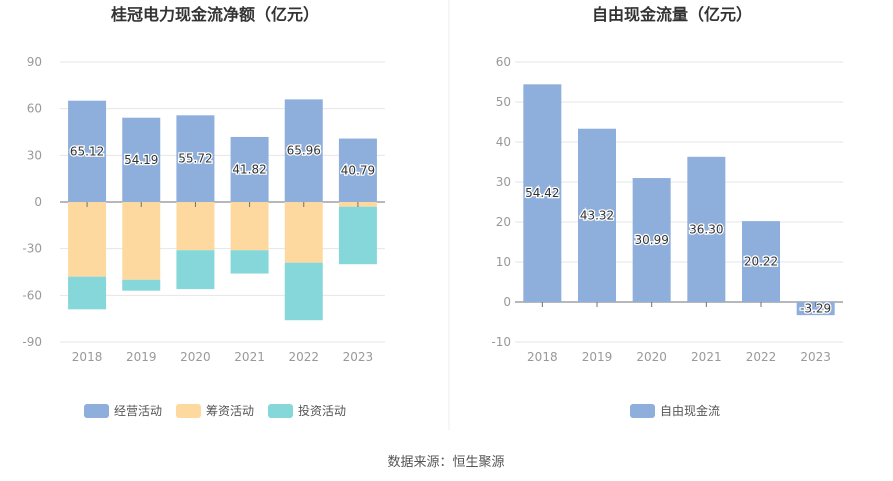 Image resolution: width=893 pixels, height=481 pixels. Describe the element at coordinates (322, 410) in the screenshot. I see `legend-label: 投资活动` at that location.